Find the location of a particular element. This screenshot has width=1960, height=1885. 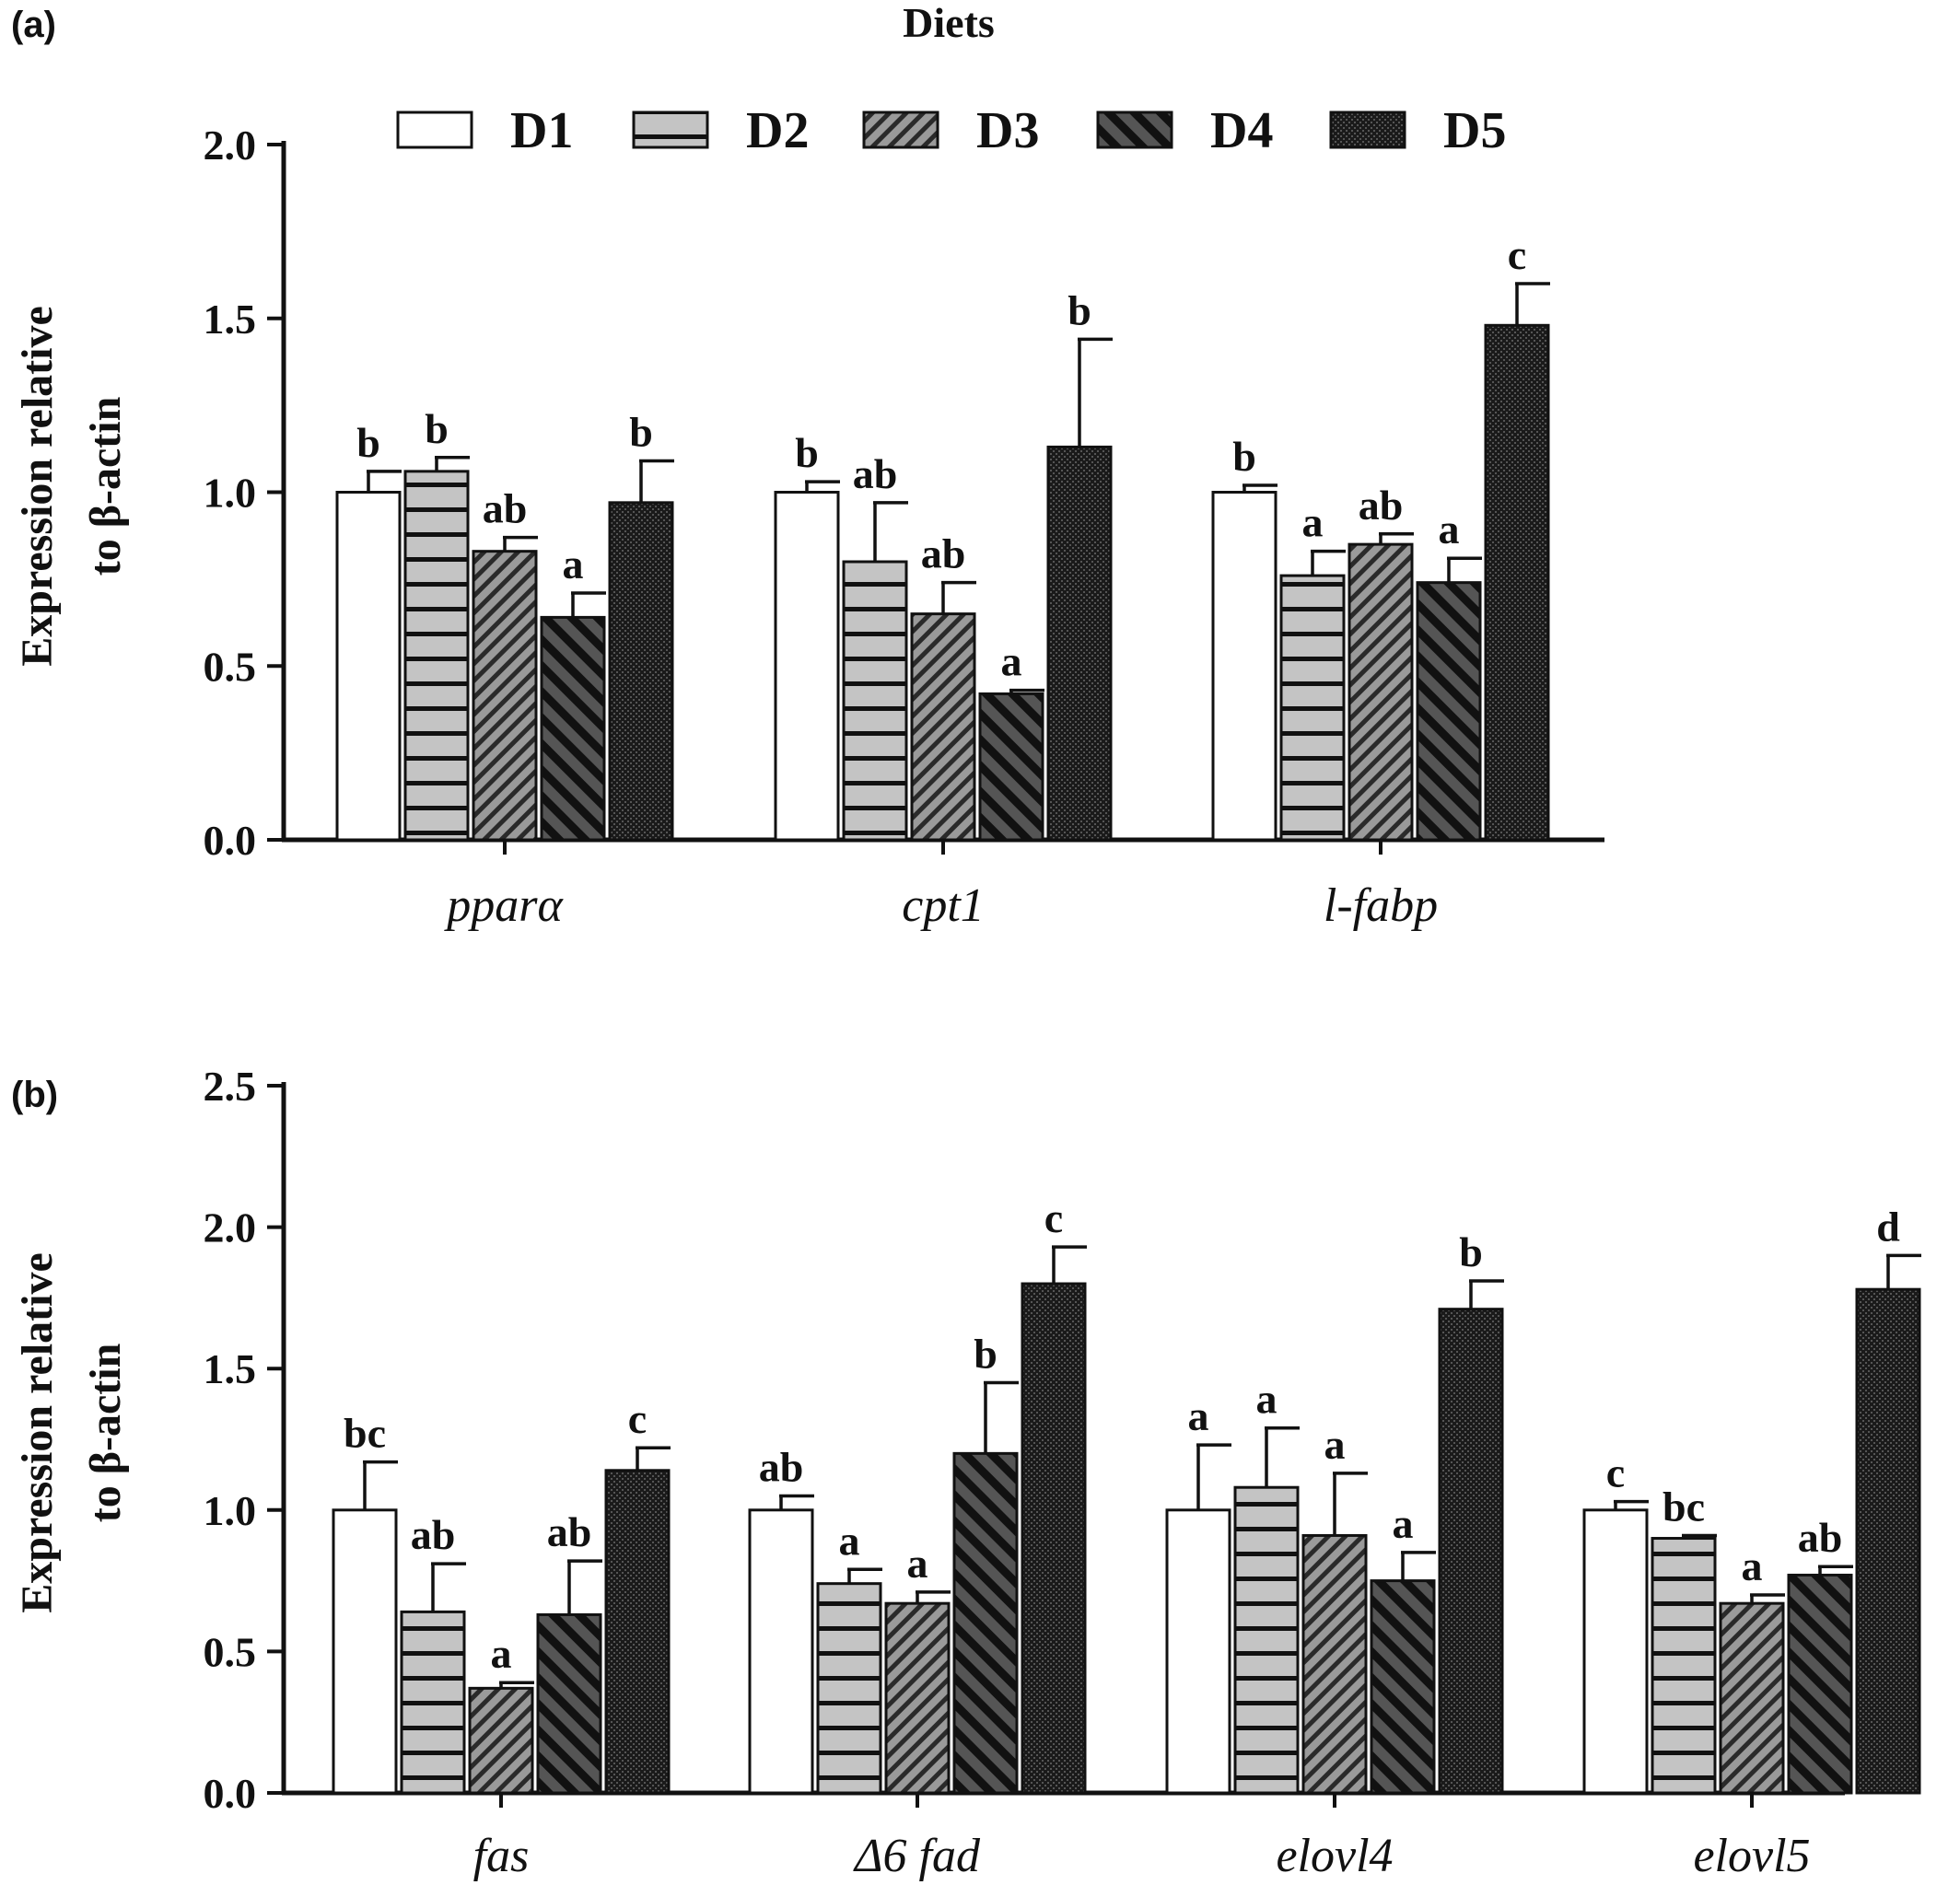

panel-a-label: (a) is located at coordinates (33, 25).